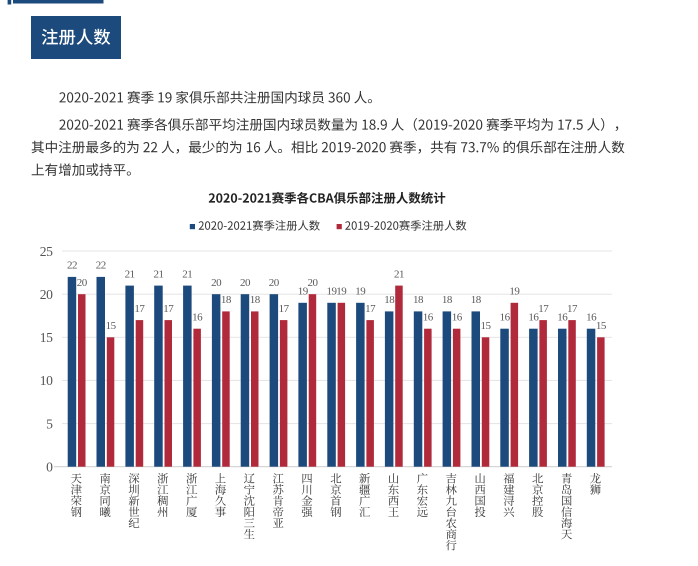 The image size is (698, 566). I want to click on svg-text: 25, so click(46, 251).